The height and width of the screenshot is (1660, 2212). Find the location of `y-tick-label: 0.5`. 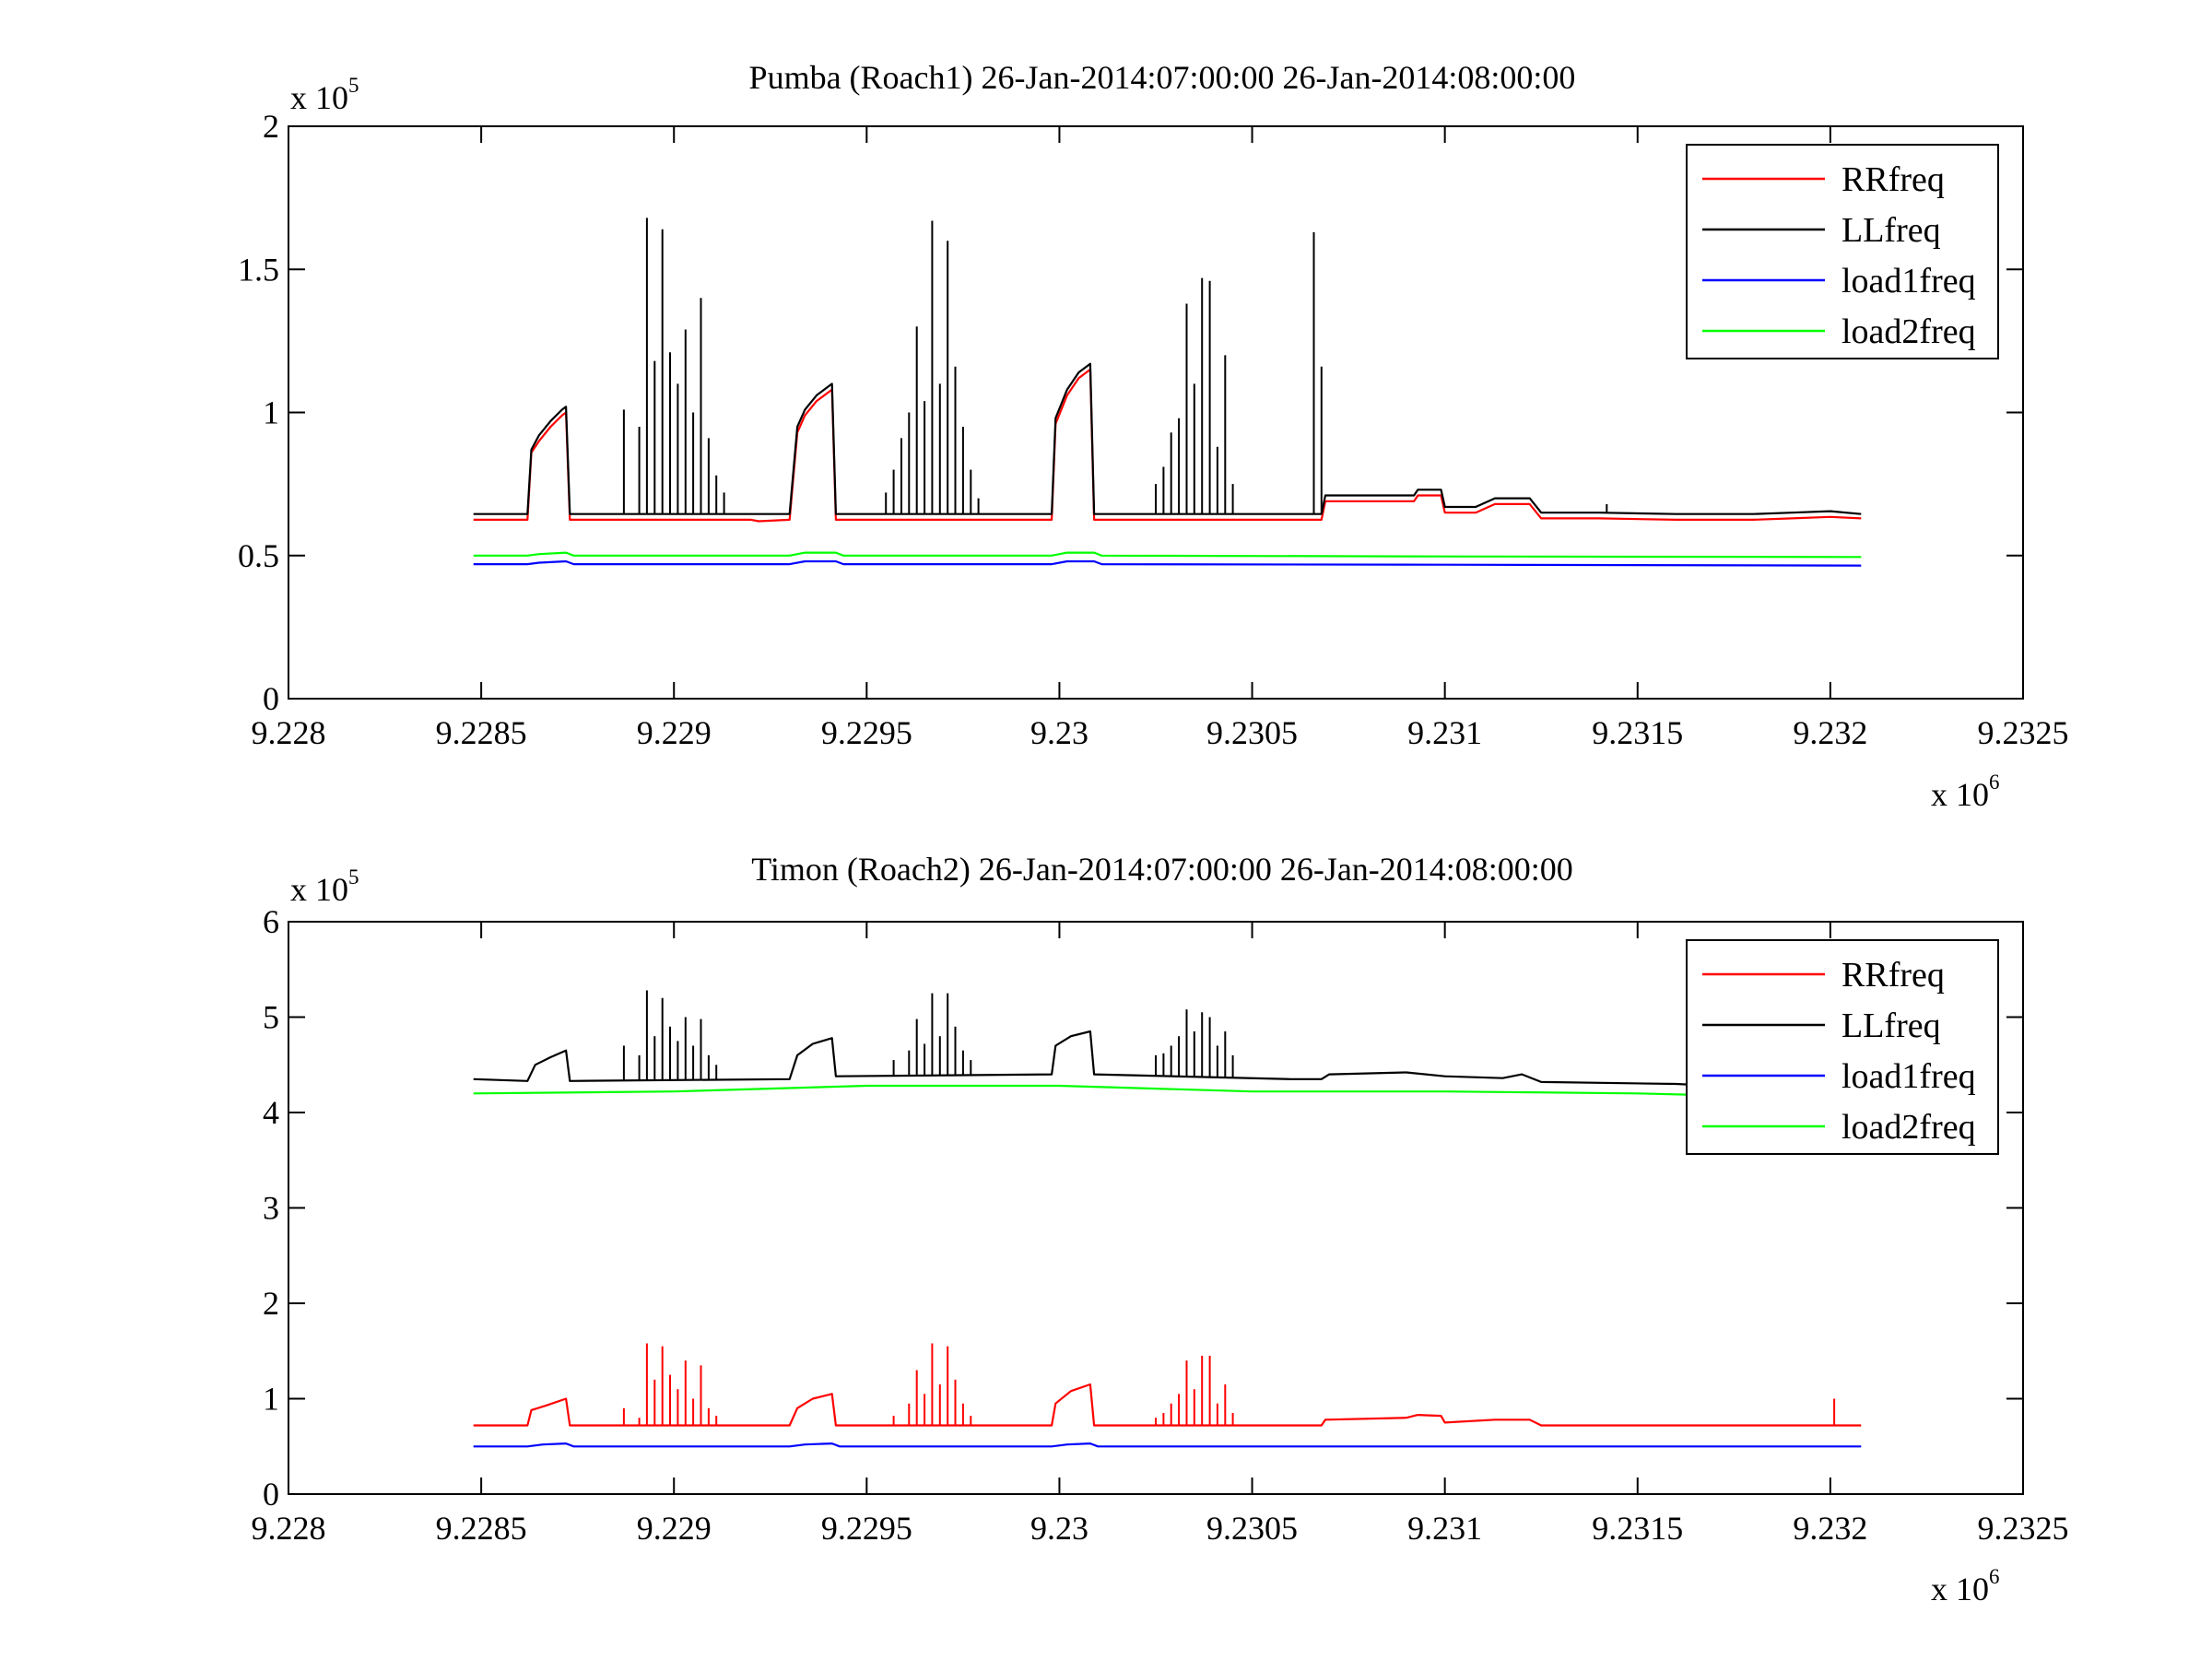

y-tick-label: 0.5 is located at coordinates (258, 555).